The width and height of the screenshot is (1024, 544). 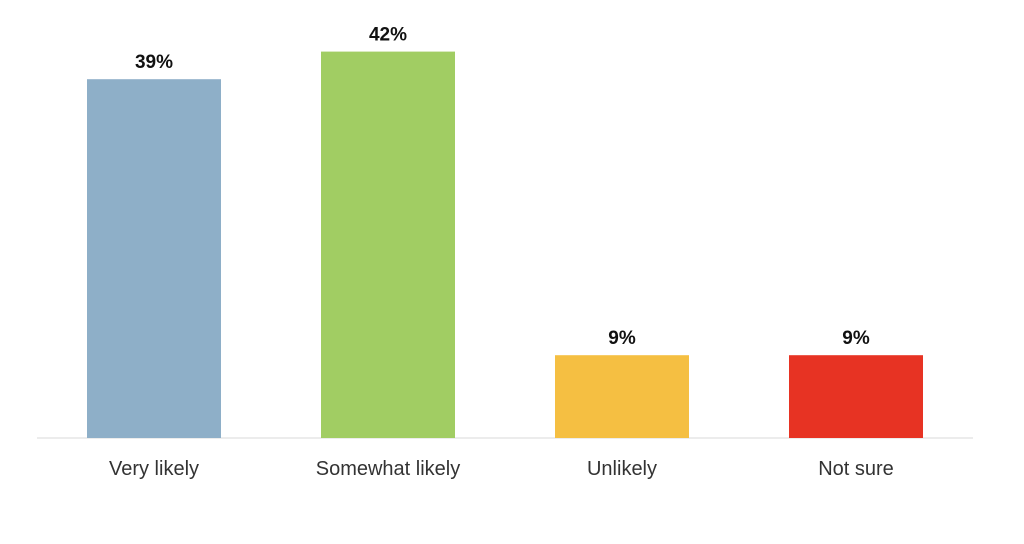 I want to click on category-label-somewhat-likely: Somewhat likely, so click(x=388, y=469).